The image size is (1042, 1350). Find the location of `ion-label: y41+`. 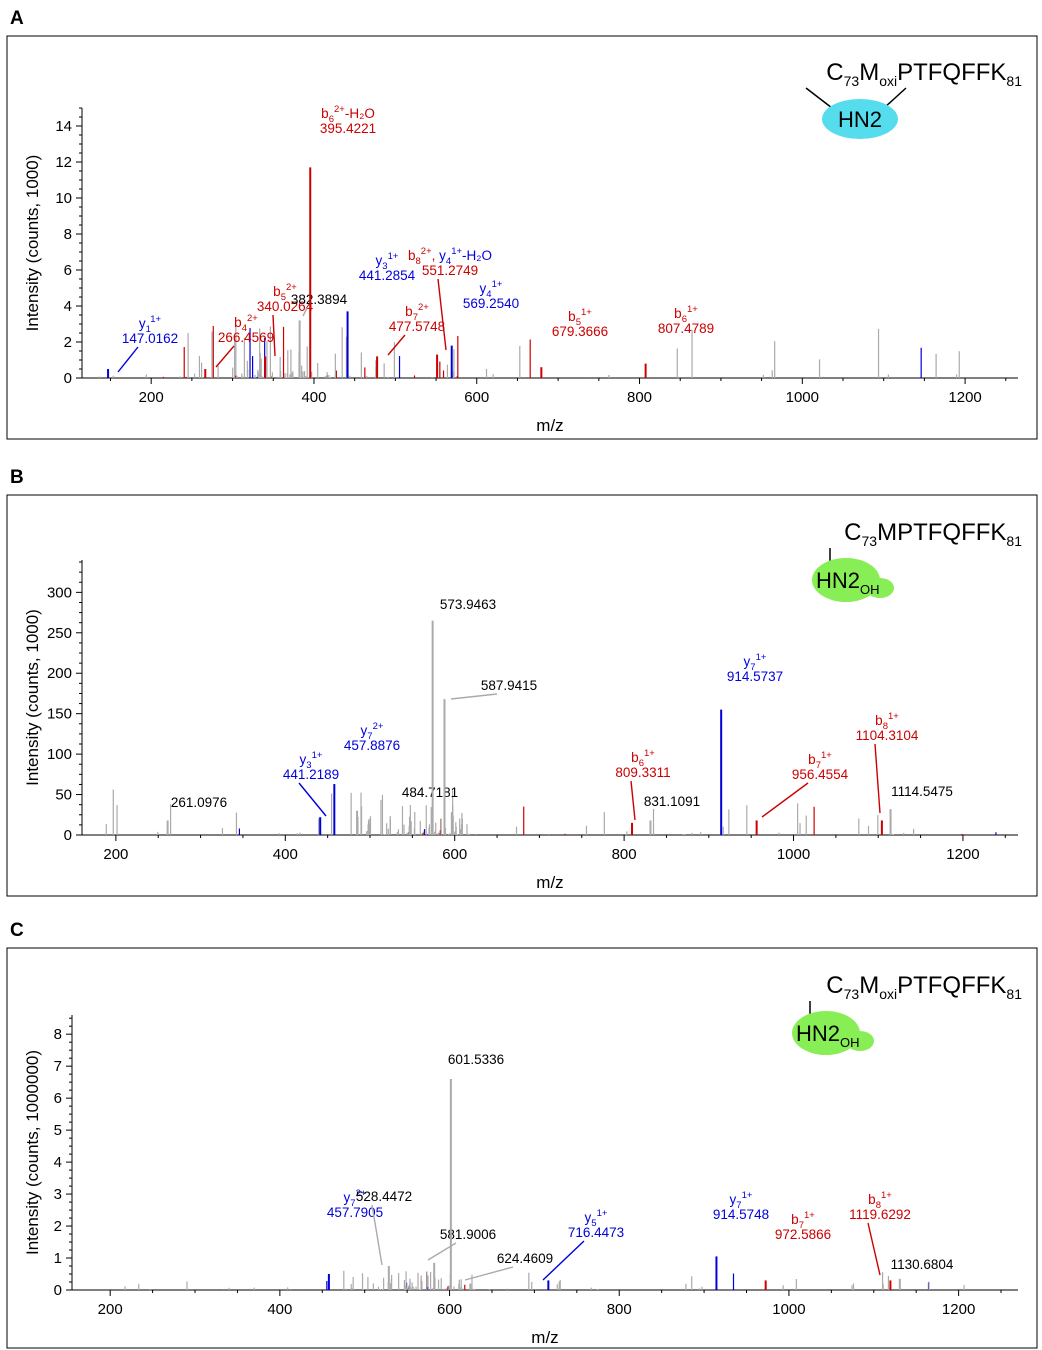

ion-label: y41+ is located at coordinates (491, 289).